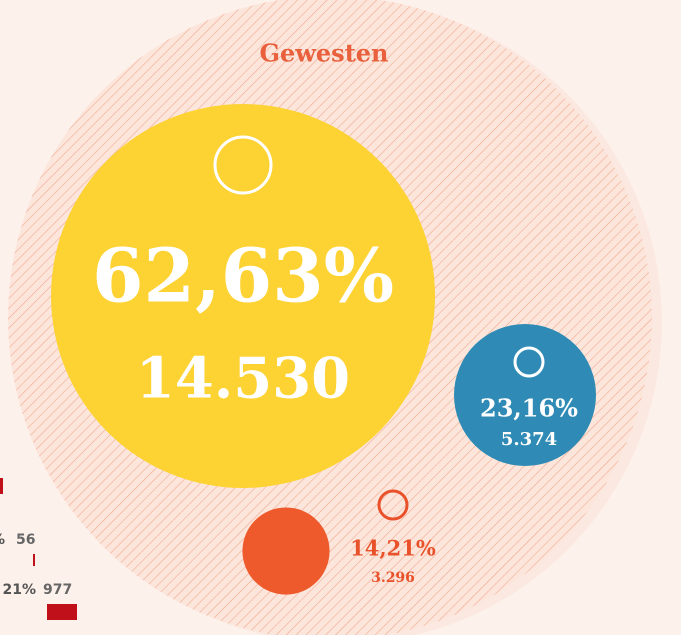  What do you see at coordinates (393, 548) in the screenshot?
I see `percent-label: 14,21%` at bounding box center [393, 548].